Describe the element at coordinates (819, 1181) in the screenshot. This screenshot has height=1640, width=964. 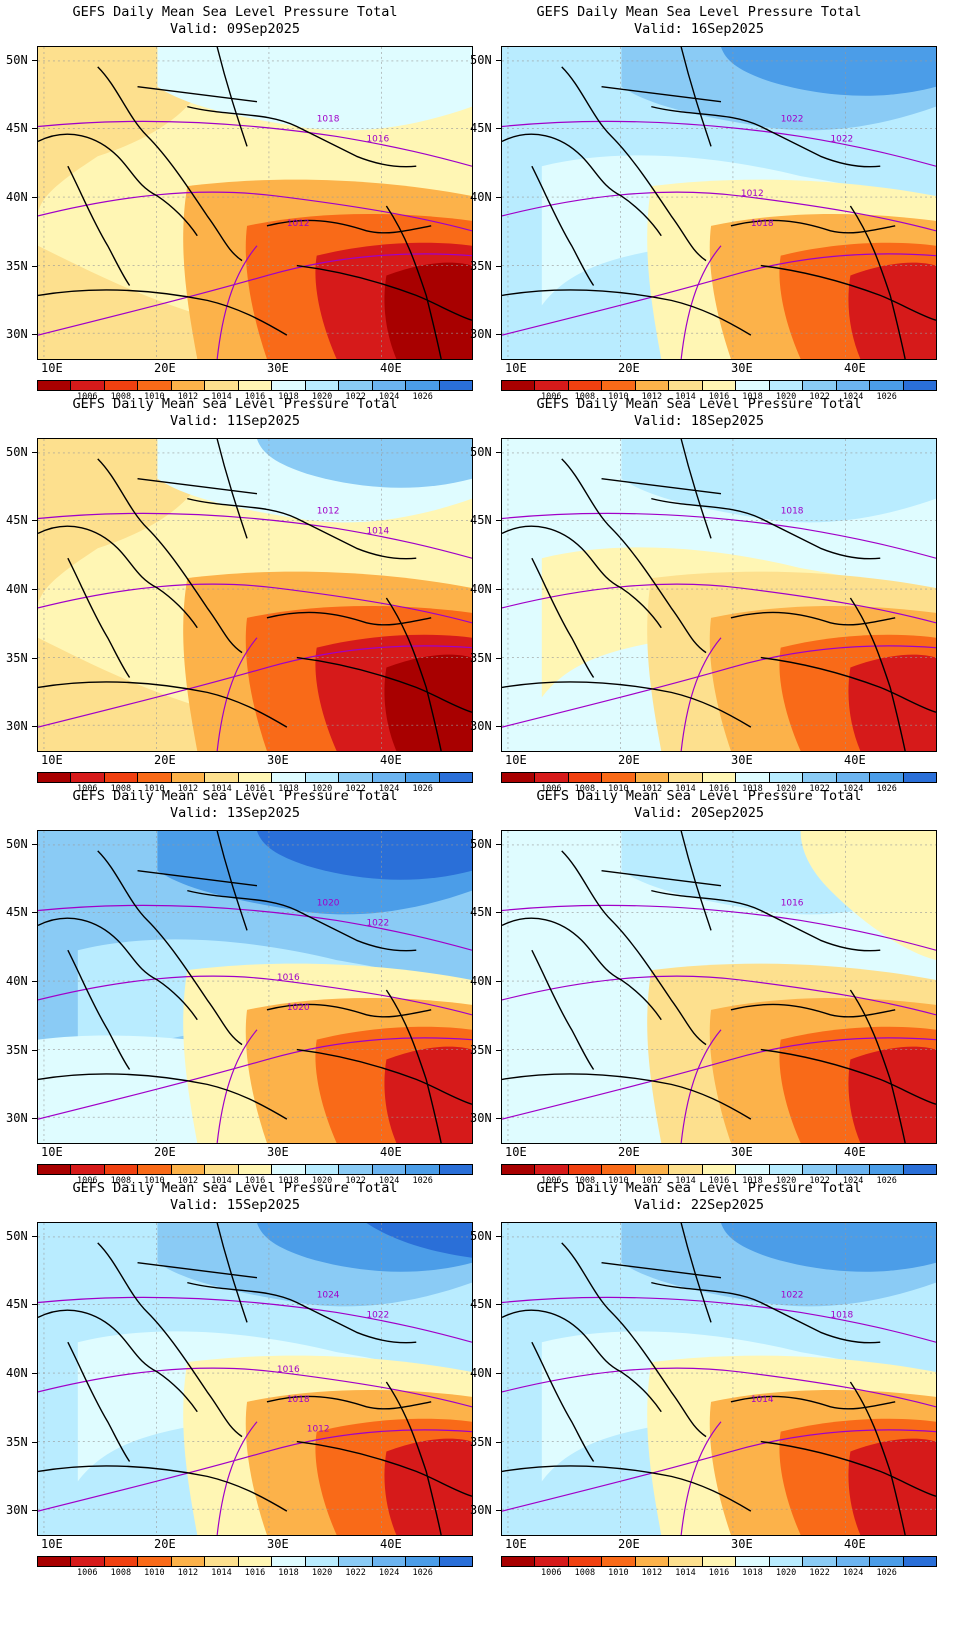
I see `colorbar-label: 1022` at that location.